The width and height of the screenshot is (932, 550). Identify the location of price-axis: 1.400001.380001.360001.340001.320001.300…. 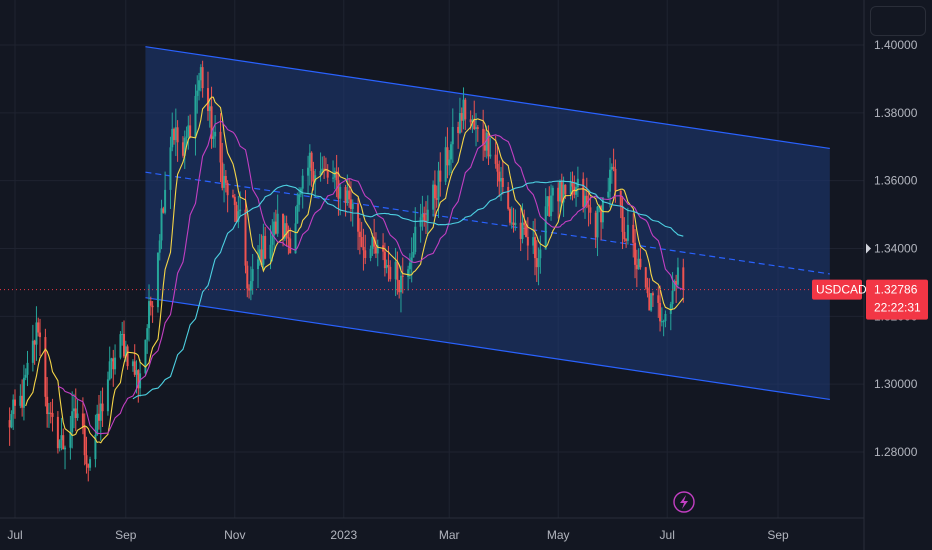
(892, 248).